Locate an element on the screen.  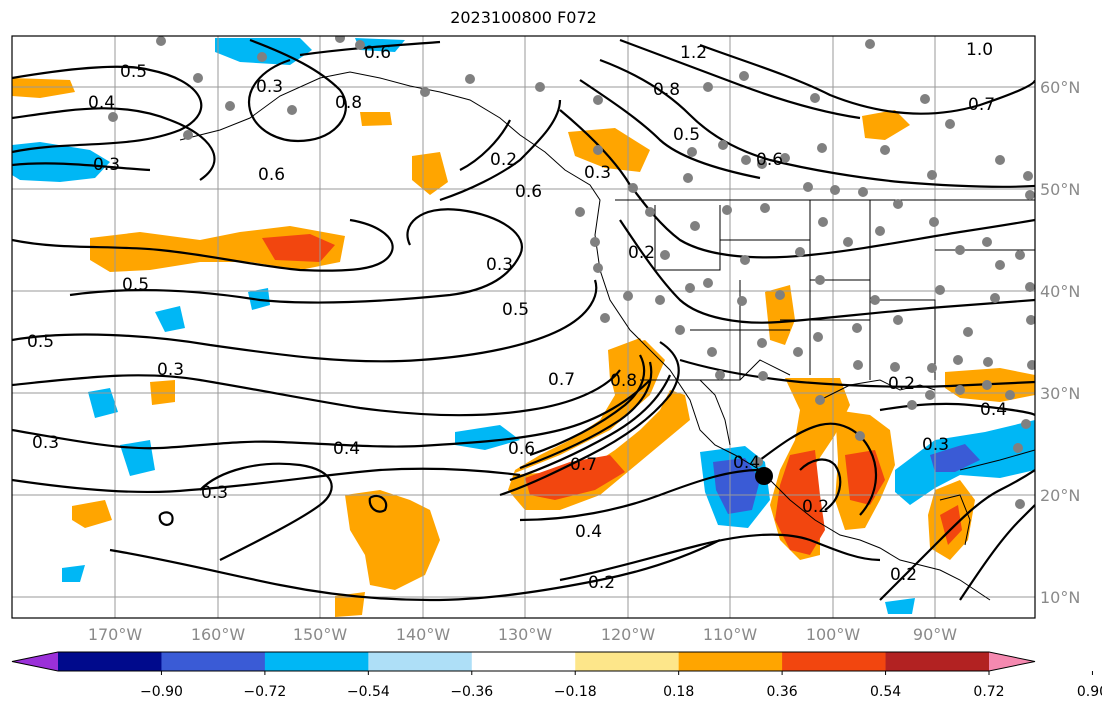
colorbar-tick-label: 0.18 is located at coordinates (678, 692).